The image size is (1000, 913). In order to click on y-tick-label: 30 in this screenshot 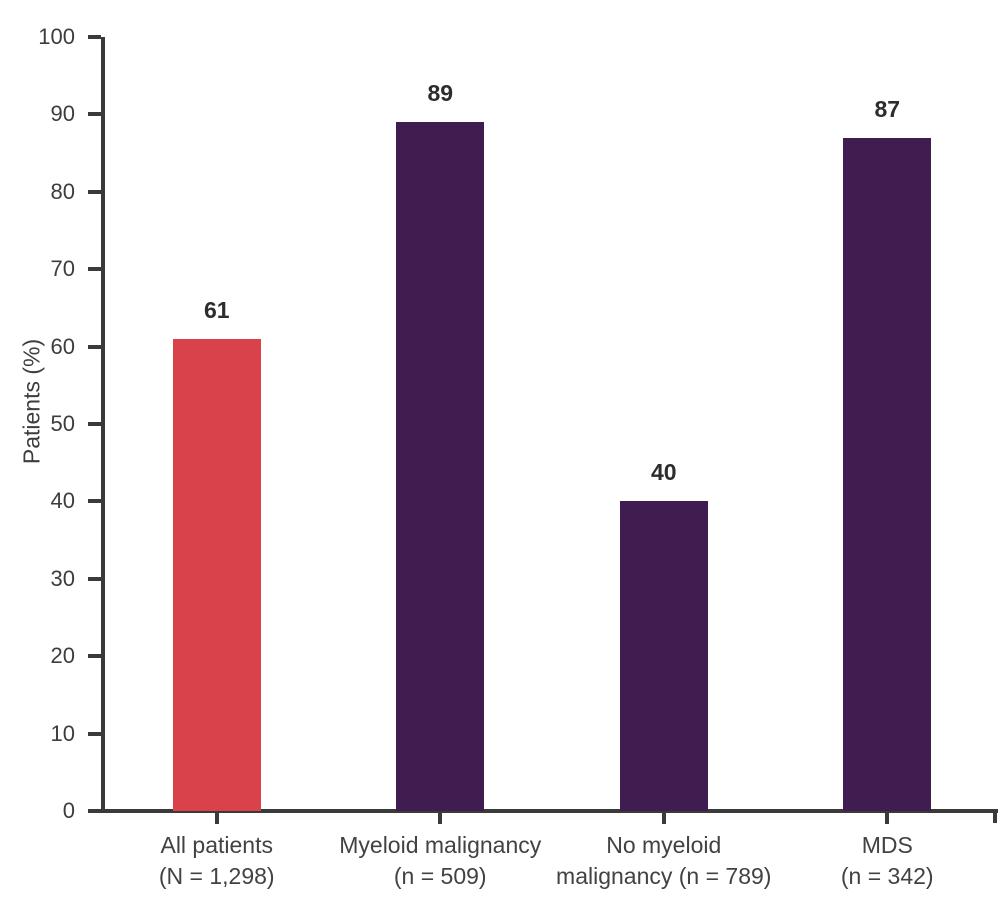, I will do `click(62, 578)`.